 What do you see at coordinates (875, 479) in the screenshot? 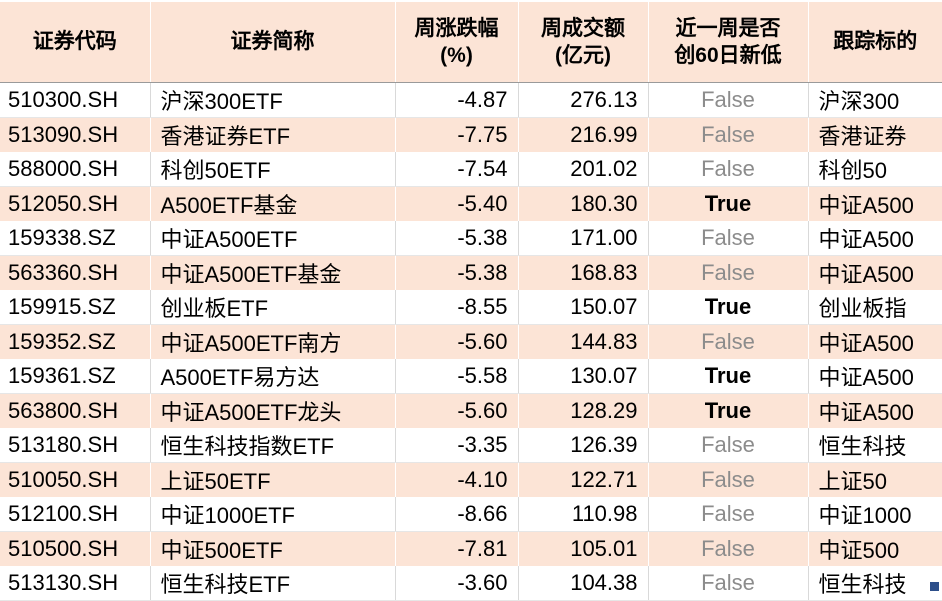
I see `cell-target: 上证50` at bounding box center [875, 479].